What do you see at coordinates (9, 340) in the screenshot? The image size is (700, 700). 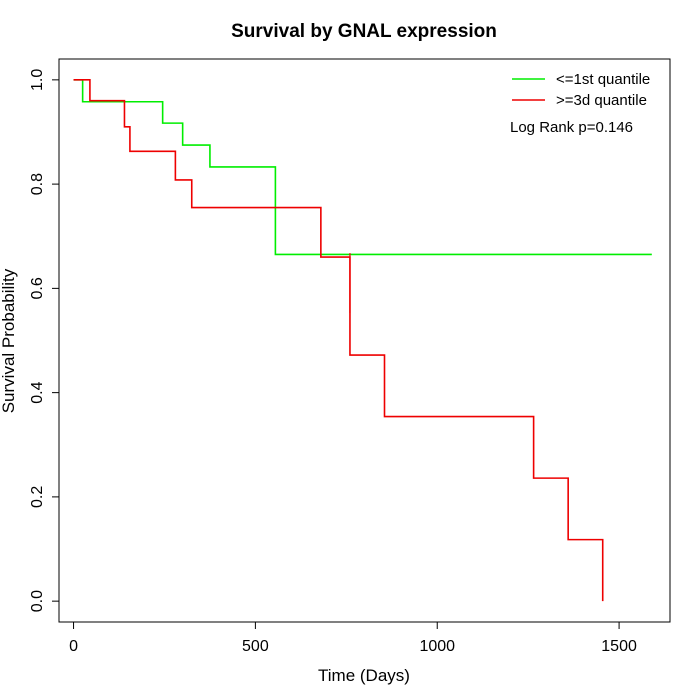 I see `y-axis-label: Survival Probability` at bounding box center [9, 340].